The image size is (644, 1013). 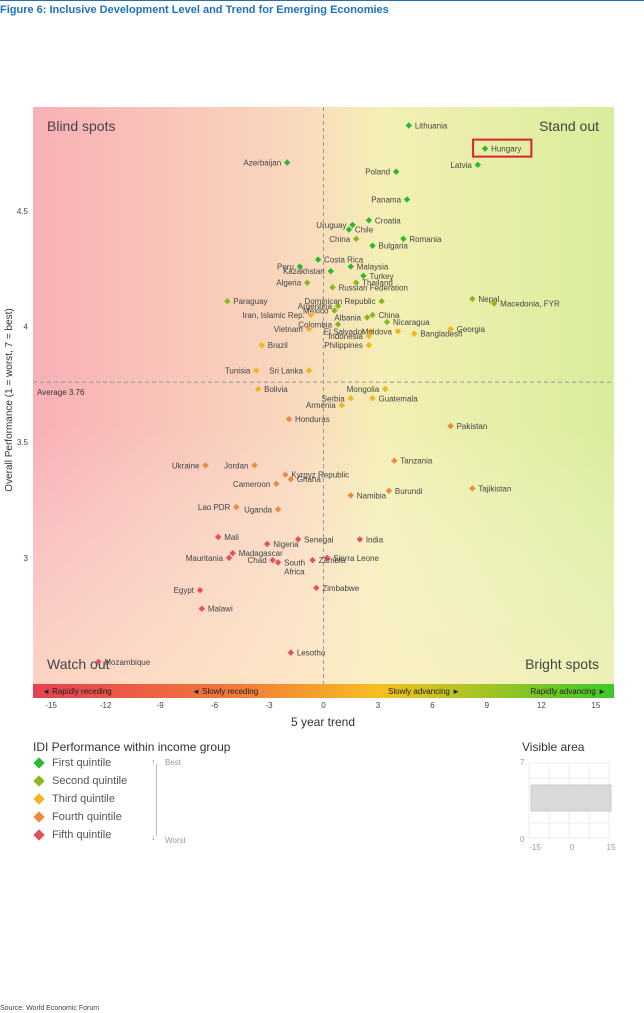 What do you see at coordinates (74, 799) in the screenshot?
I see `legend-item: Third quintile` at bounding box center [74, 799].